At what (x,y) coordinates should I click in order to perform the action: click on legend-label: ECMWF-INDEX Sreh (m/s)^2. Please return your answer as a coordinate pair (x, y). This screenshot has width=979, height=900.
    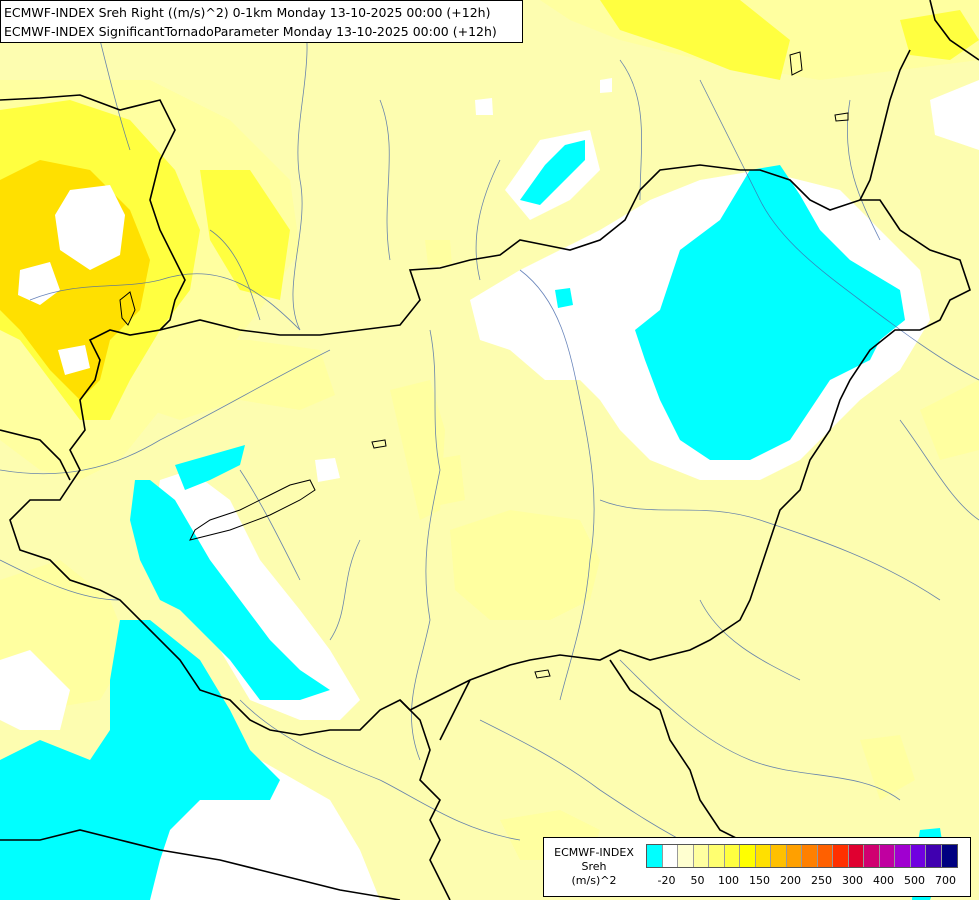
    Looking at the image, I should click on (594, 867).